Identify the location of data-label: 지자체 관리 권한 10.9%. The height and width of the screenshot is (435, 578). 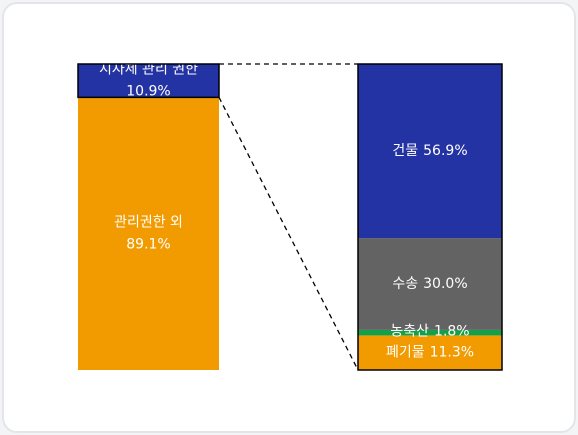
(148, 81).